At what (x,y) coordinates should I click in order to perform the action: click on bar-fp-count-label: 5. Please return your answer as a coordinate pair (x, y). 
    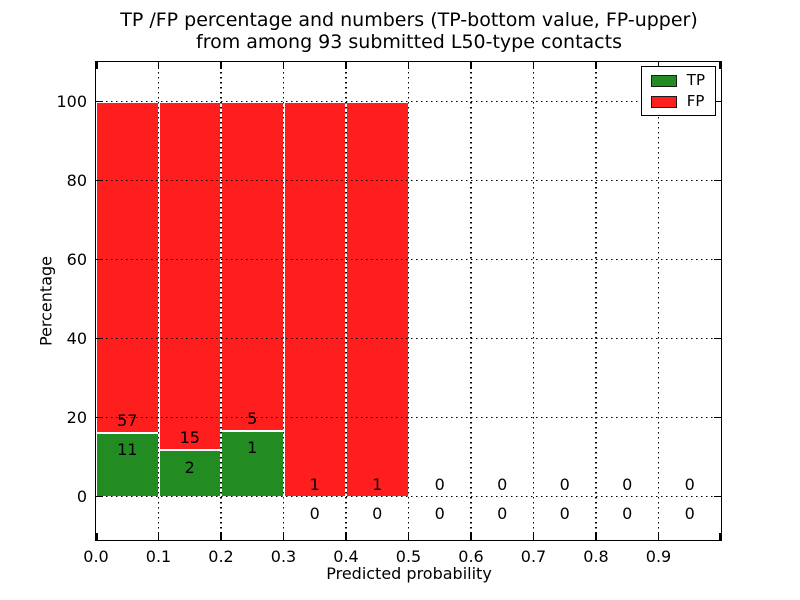
    Looking at the image, I should click on (252, 418).